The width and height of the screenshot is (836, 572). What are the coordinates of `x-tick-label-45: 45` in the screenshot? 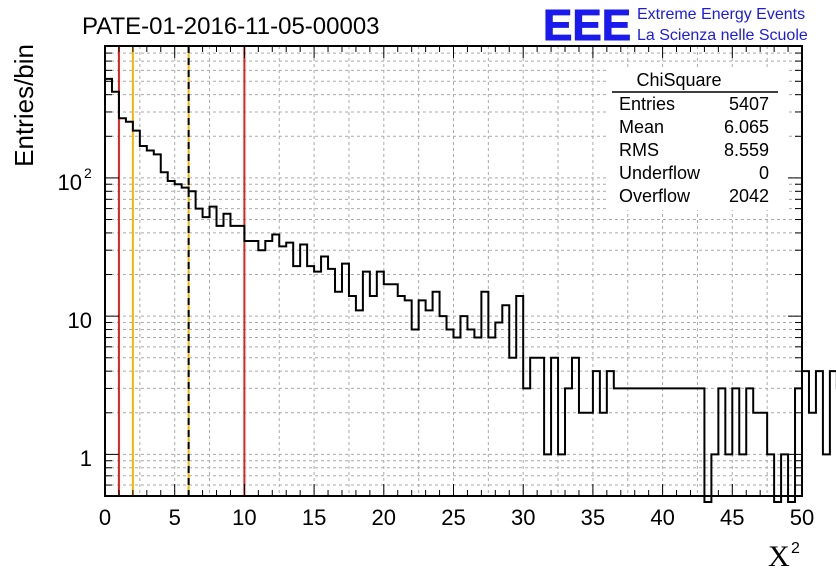 It's located at (732, 517).